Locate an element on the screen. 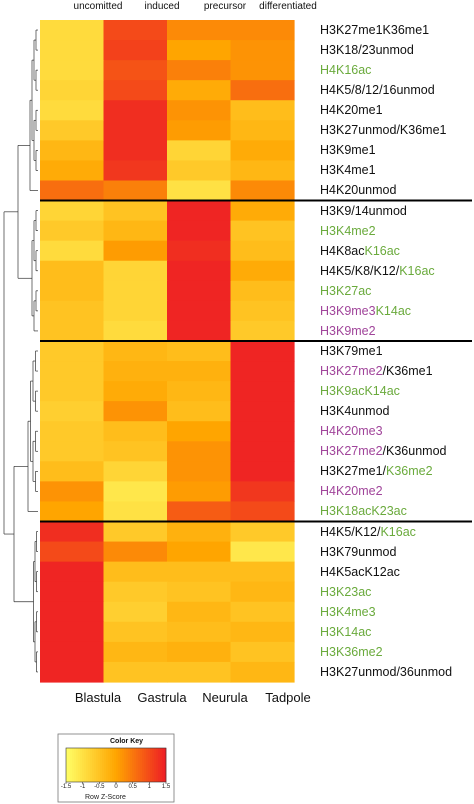 The height and width of the screenshot is (804, 474). heatmap-cell-r6-c3 is located at coordinates (199, 130).